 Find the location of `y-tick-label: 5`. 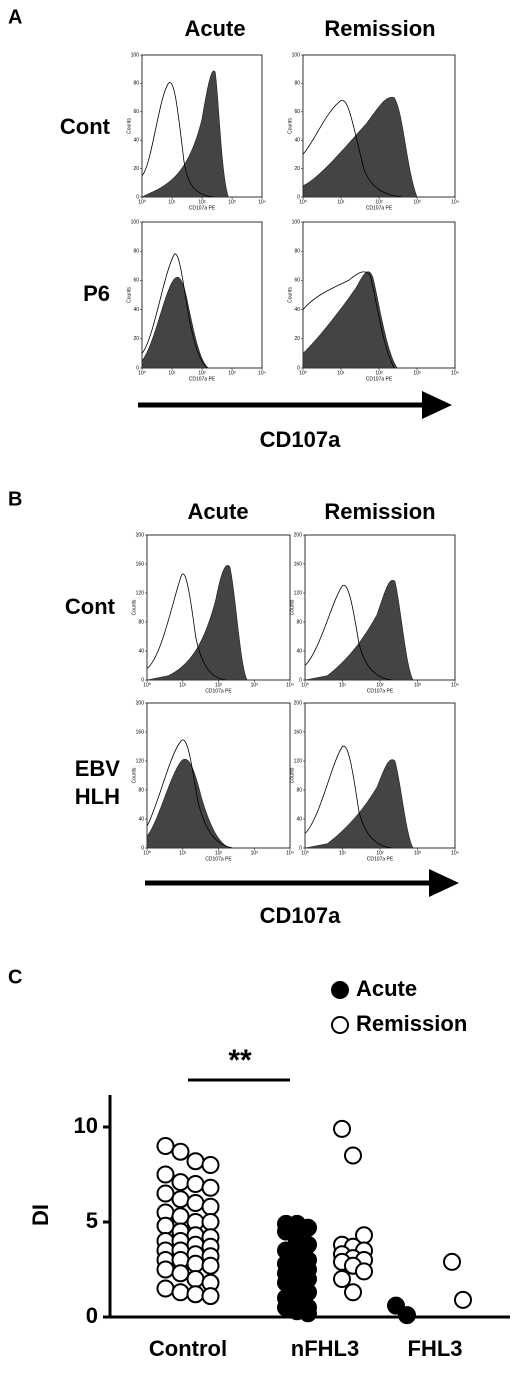

y-tick-label: 5 is located at coordinates (92, 1220).